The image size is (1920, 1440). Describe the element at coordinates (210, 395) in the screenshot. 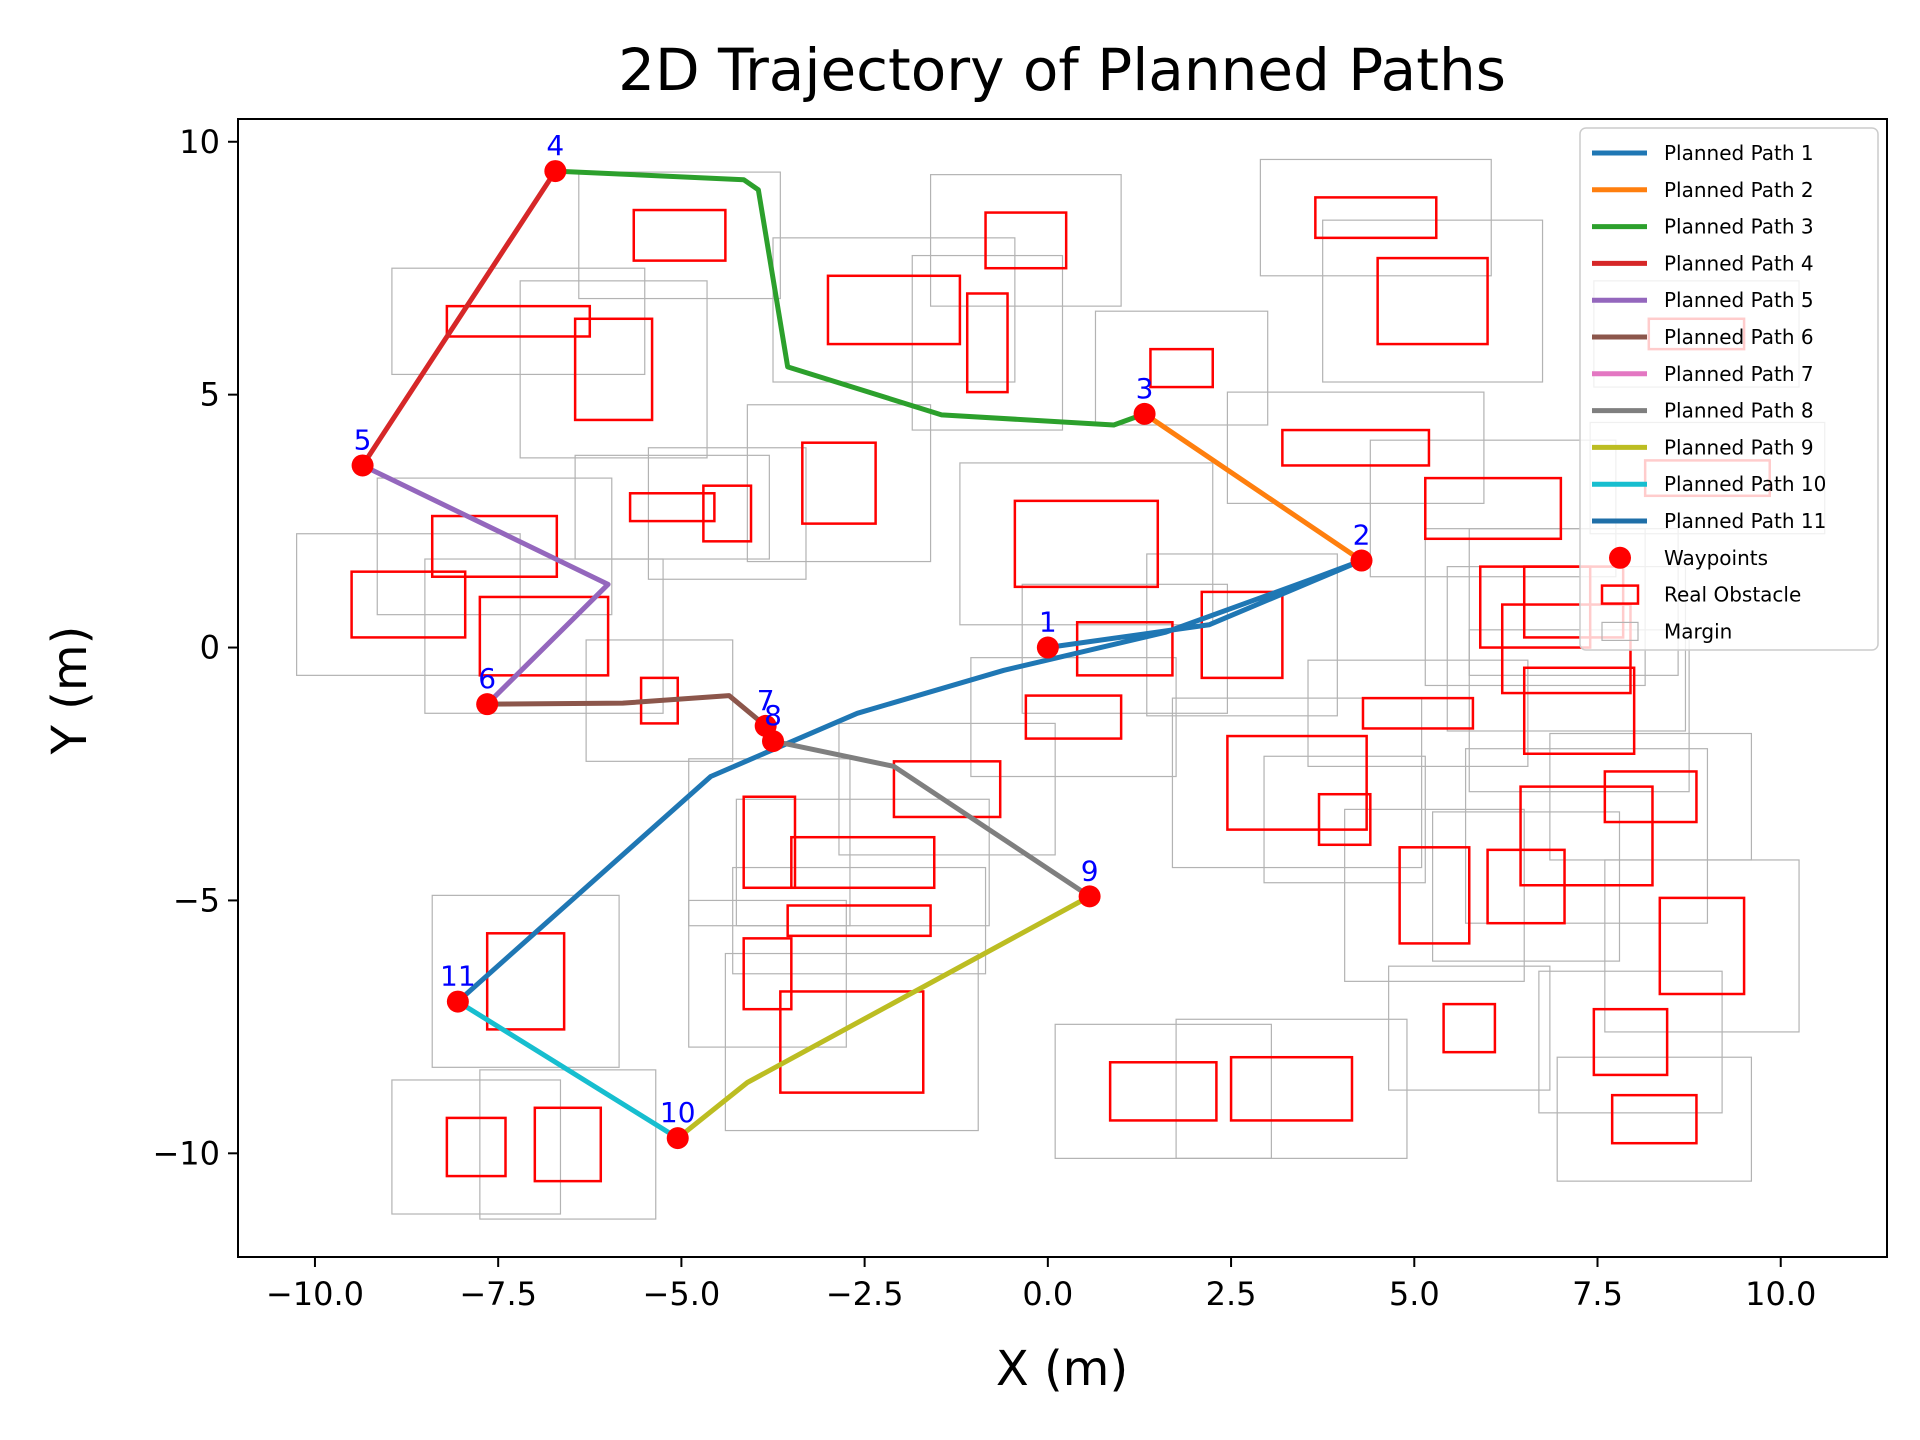

I see `y-tick-label-1: 5` at that location.